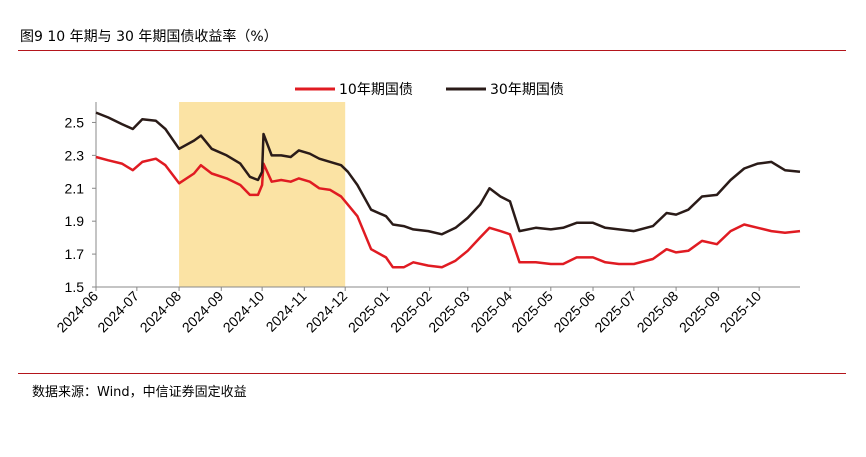 The height and width of the screenshot is (457, 866). I want to click on x-tick-label: 2024-11, so click(286, 311).